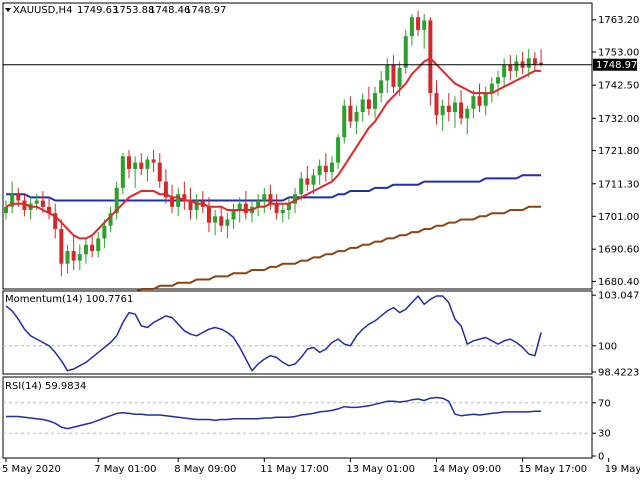 The height and width of the screenshot is (480, 640). What do you see at coordinates (601, 457) in the screenshot?
I see `rsi-tick-label: 0` at bounding box center [601, 457].